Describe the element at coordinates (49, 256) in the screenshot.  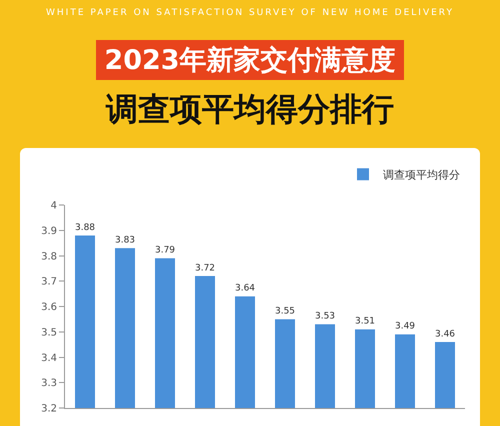
I see `y-tick-label: 3.8` at that location.